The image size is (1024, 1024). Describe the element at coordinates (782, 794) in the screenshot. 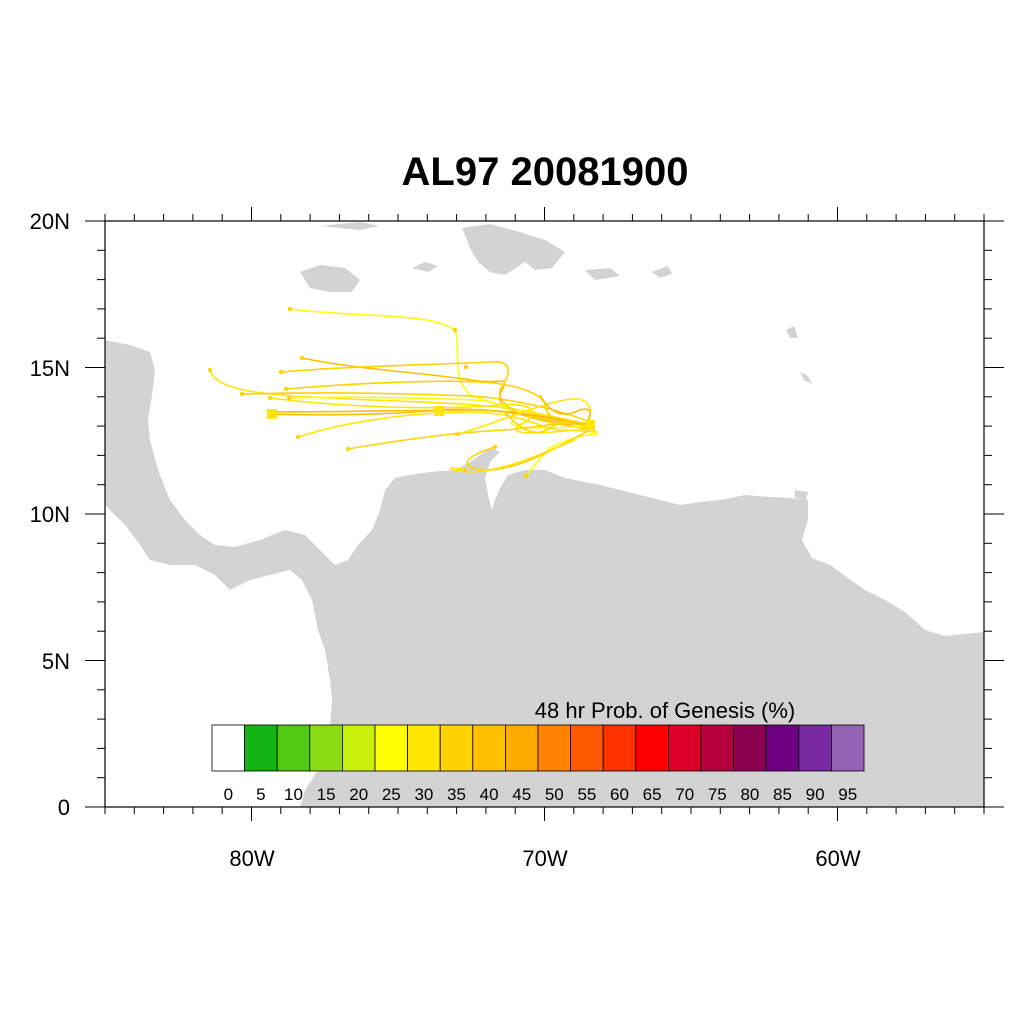

I see `colorbar-label: 85` at that location.